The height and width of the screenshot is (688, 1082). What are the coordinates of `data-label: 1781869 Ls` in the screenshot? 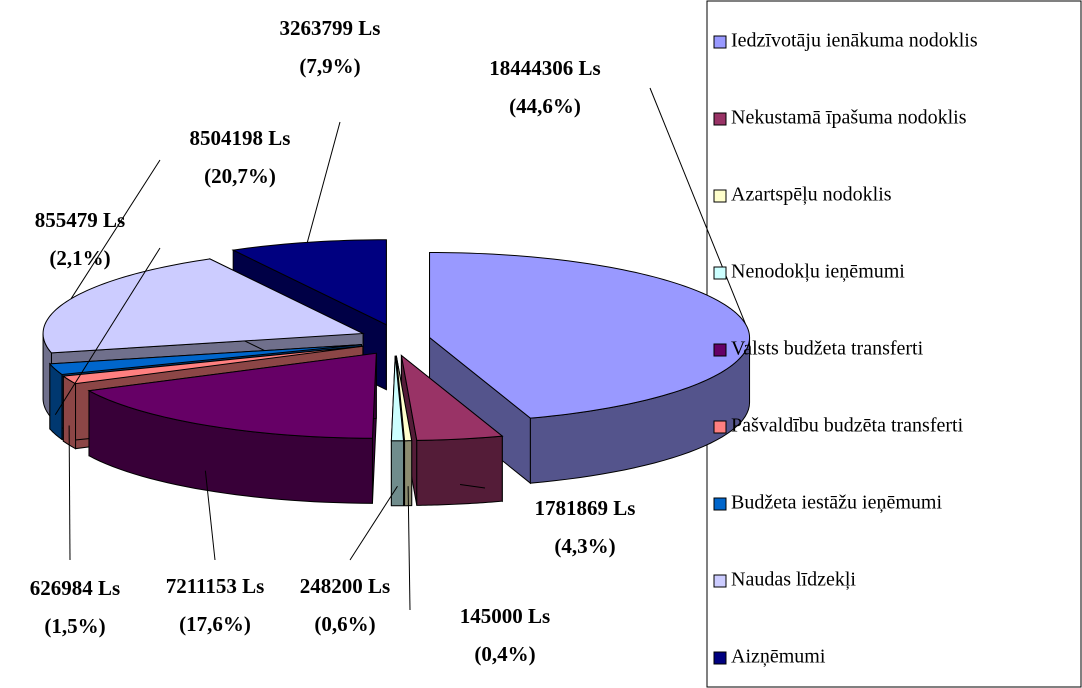 It's located at (585, 508).